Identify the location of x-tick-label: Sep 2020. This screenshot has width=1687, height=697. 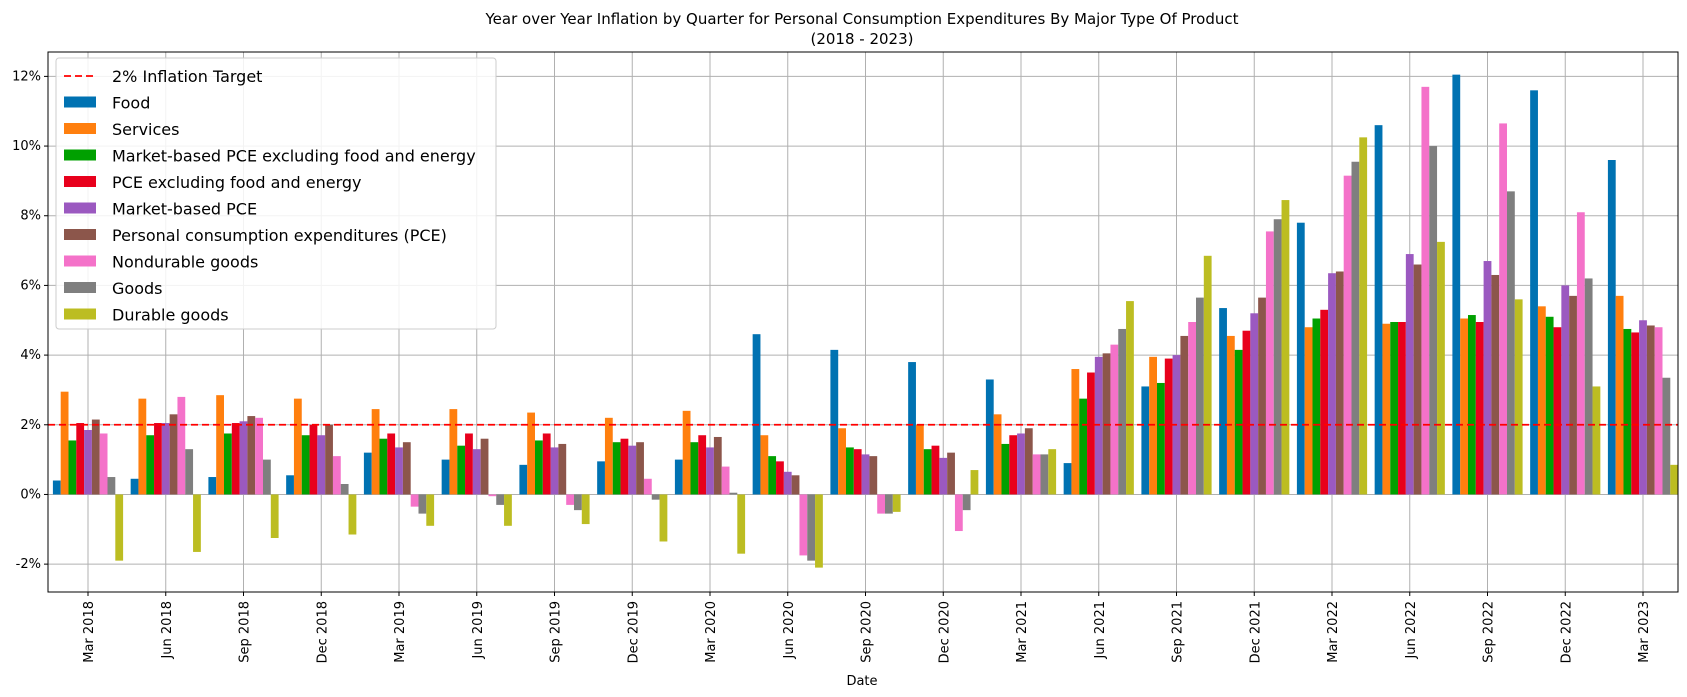
(867, 632).